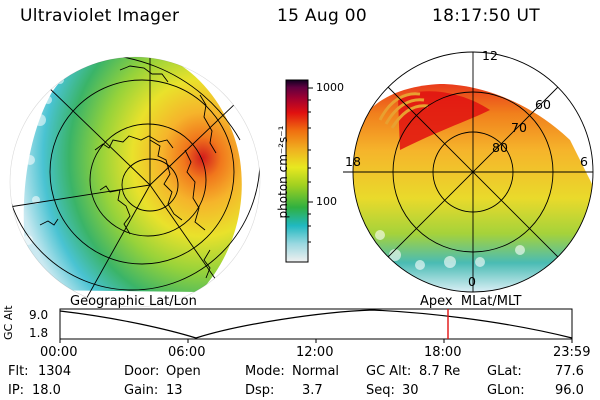 The width and height of the screenshot is (600, 400). What do you see at coordinates (183, 371) in the screenshot?
I see `door-value: Open` at bounding box center [183, 371].